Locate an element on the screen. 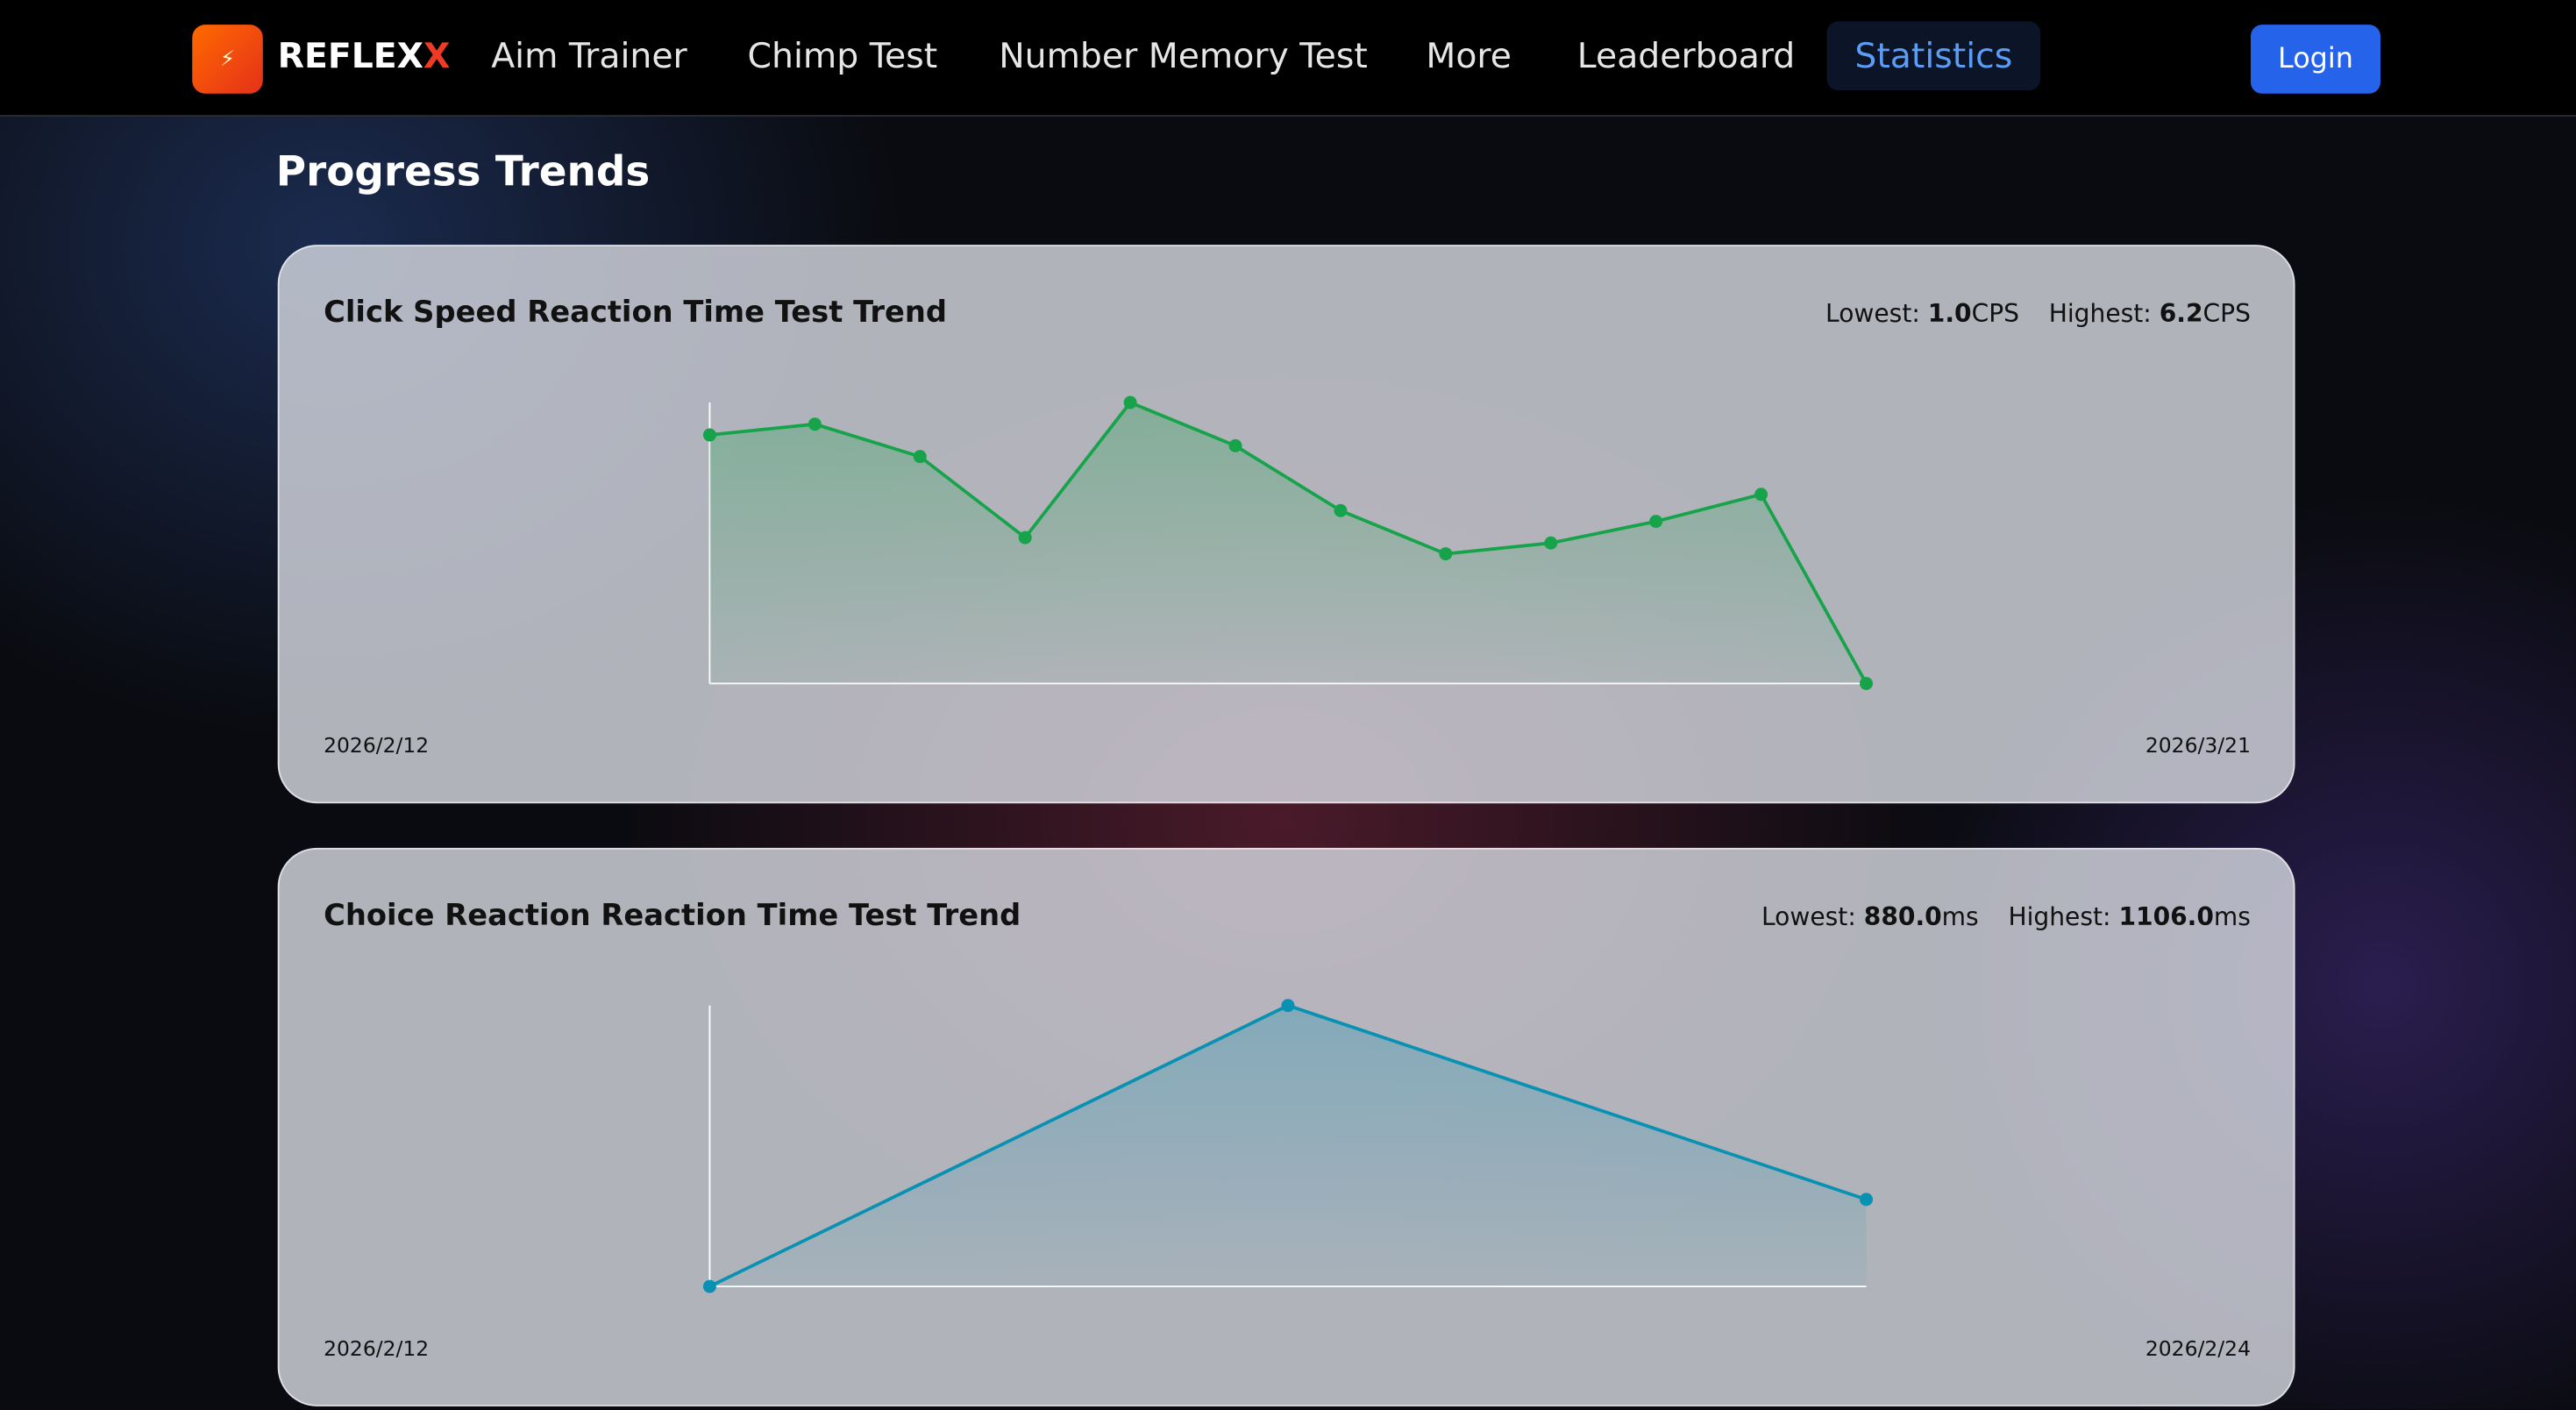  brand-accent: X is located at coordinates (437, 56).